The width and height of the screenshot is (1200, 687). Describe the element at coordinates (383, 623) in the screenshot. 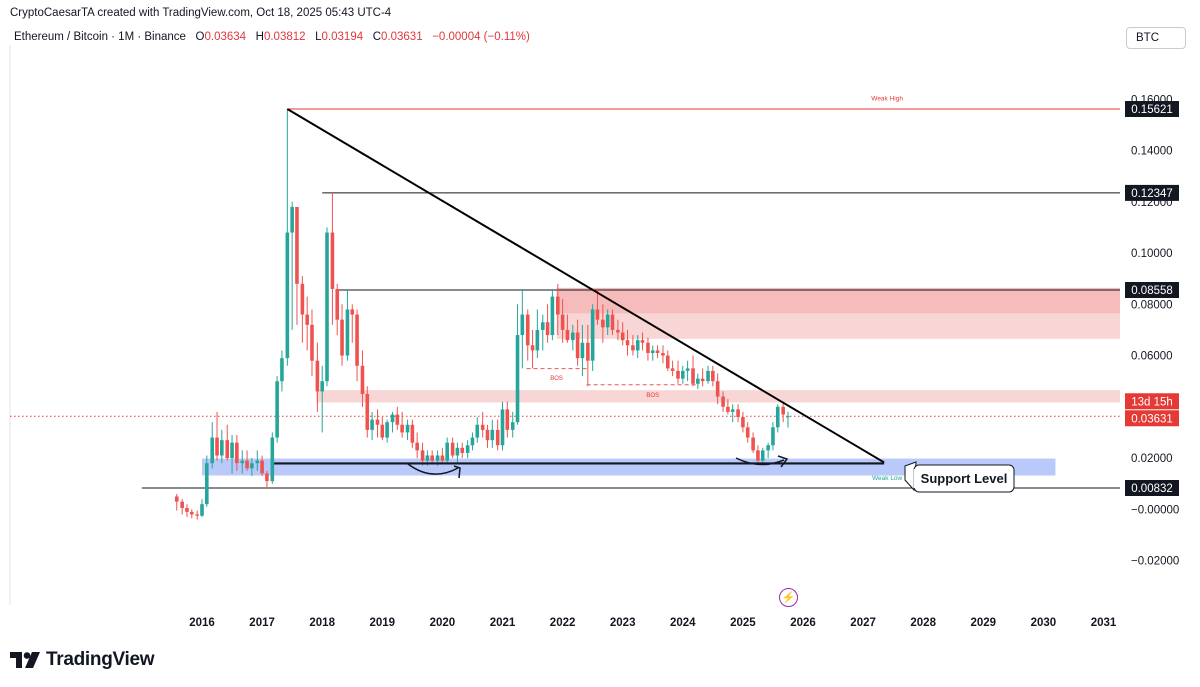

I see `x-tick-label: 2019` at that location.